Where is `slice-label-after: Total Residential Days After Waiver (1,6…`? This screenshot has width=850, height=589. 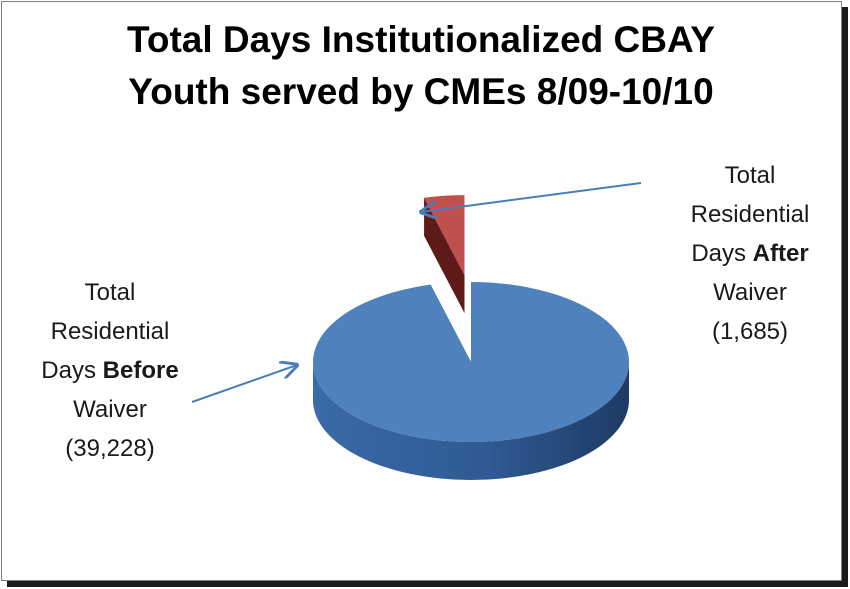 slice-label-after: Total Residential Days After Waiver (1,6… is located at coordinates (750, 253).